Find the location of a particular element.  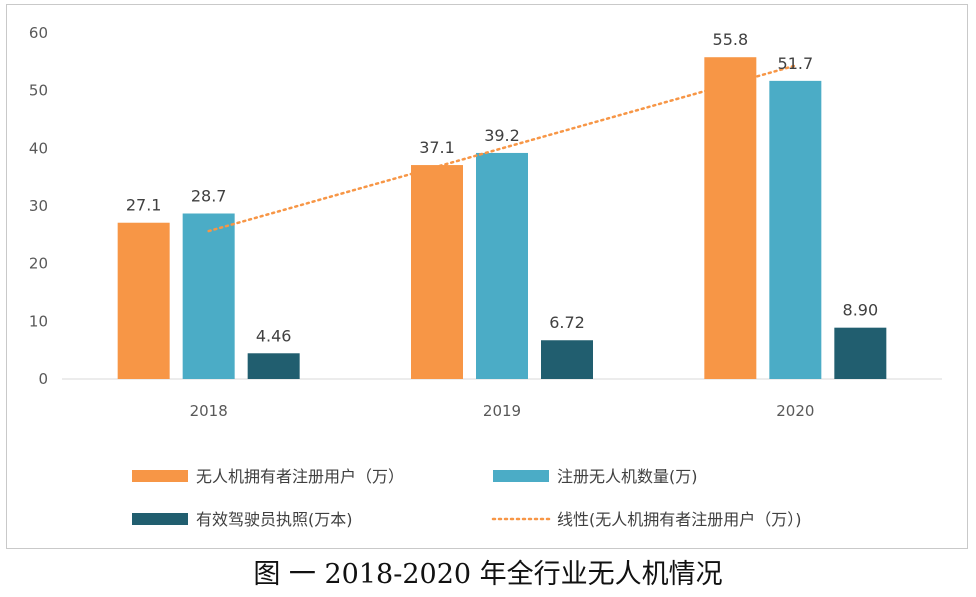

legend-label: 无人机拥有者注册用户（万） is located at coordinates (300, 476).